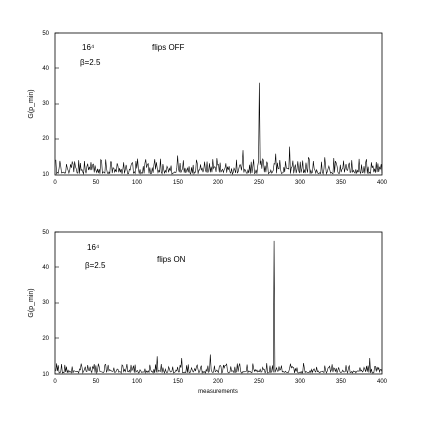 This screenshot has width=422, height=422. What do you see at coordinates (171, 259) in the screenshot?
I see `annotation-flips: flips ON` at bounding box center [171, 259].